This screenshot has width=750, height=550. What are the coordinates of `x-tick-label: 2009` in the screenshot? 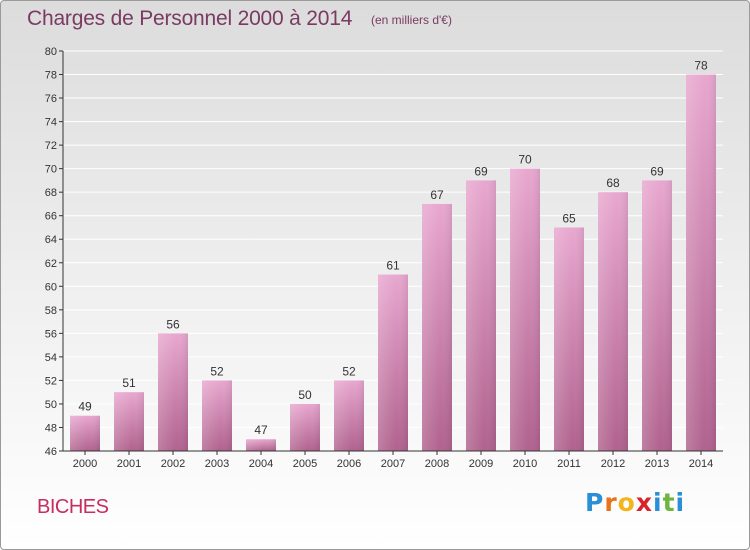 It's located at (481, 464).